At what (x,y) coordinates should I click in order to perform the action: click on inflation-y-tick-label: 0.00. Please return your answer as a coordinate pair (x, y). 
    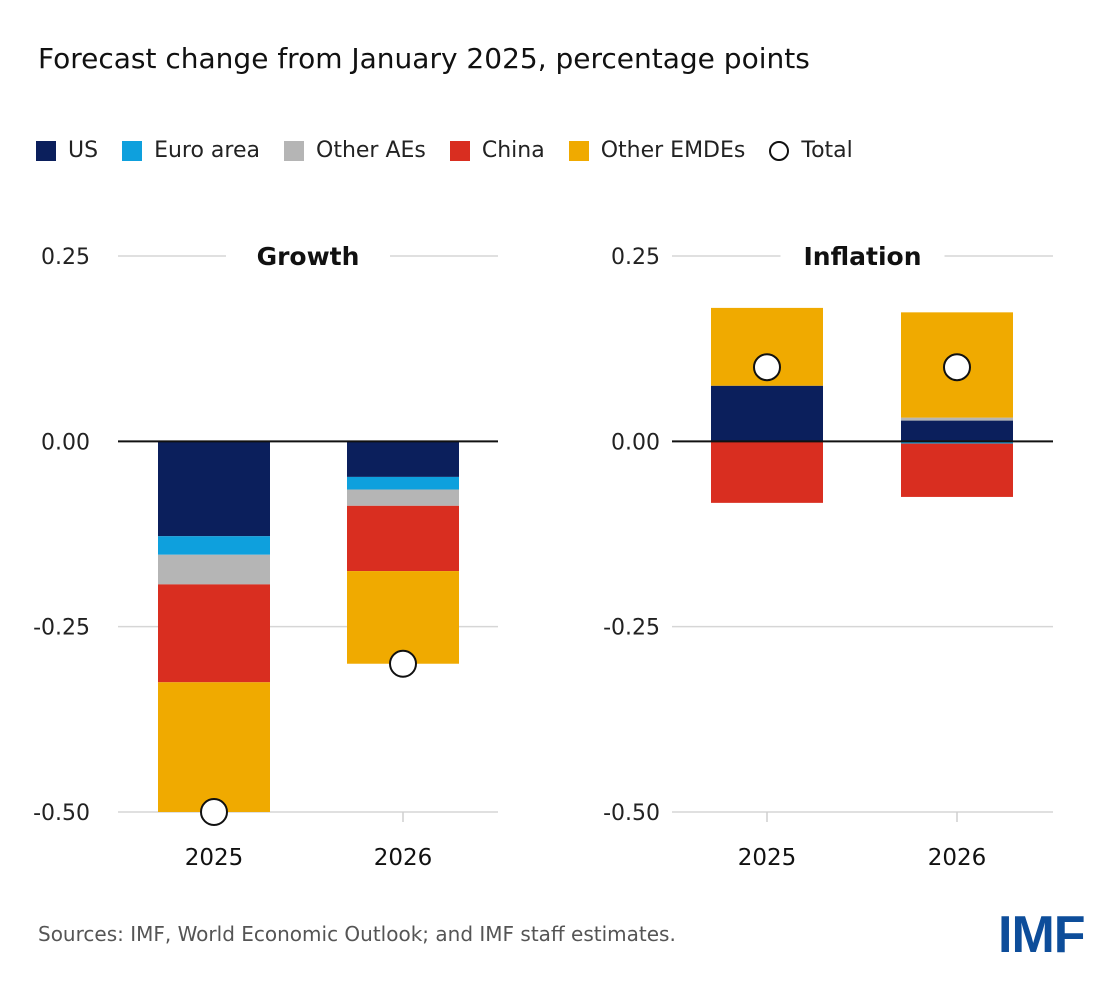
    Looking at the image, I should click on (635, 442).